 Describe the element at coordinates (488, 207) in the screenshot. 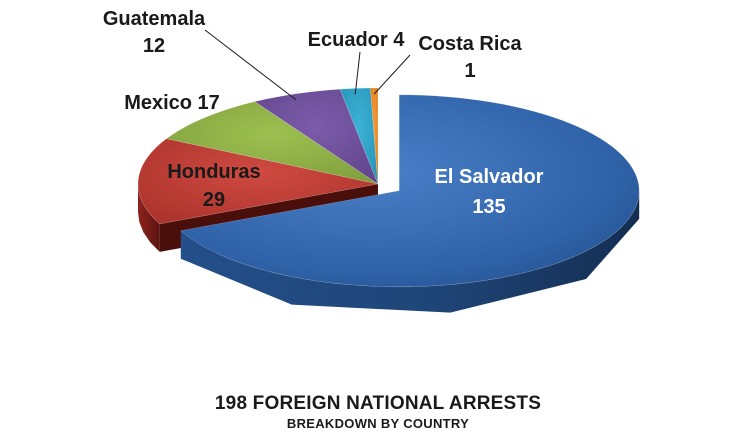

I see `data-label-value-el-salvador: 135` at that location.